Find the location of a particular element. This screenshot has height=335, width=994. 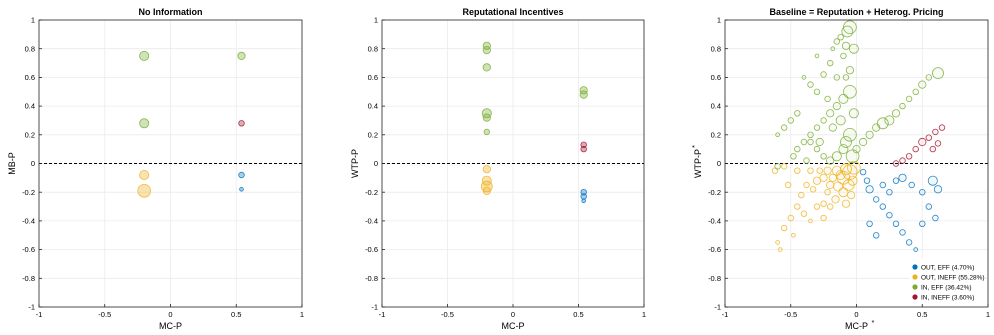

y-axis-label: WTP-P is located at coordinates (698, 163).